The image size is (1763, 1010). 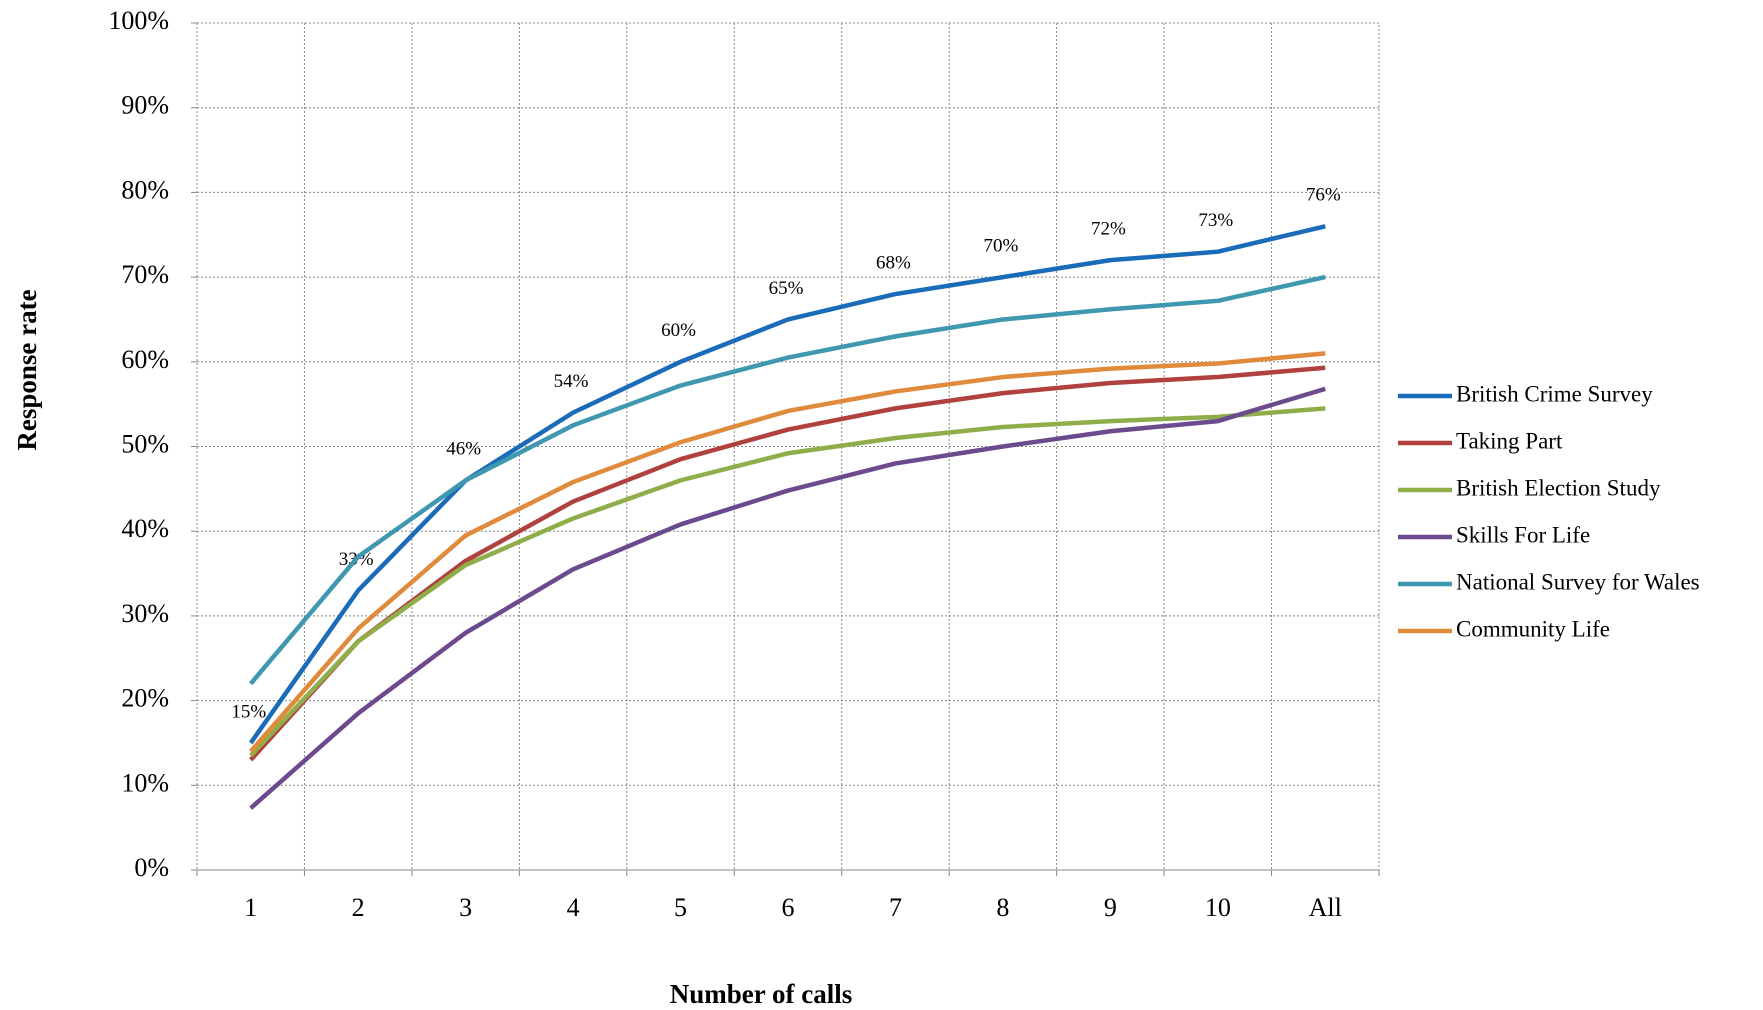 I want to click on x-tick-label: All, so click(x=1325, y=907).